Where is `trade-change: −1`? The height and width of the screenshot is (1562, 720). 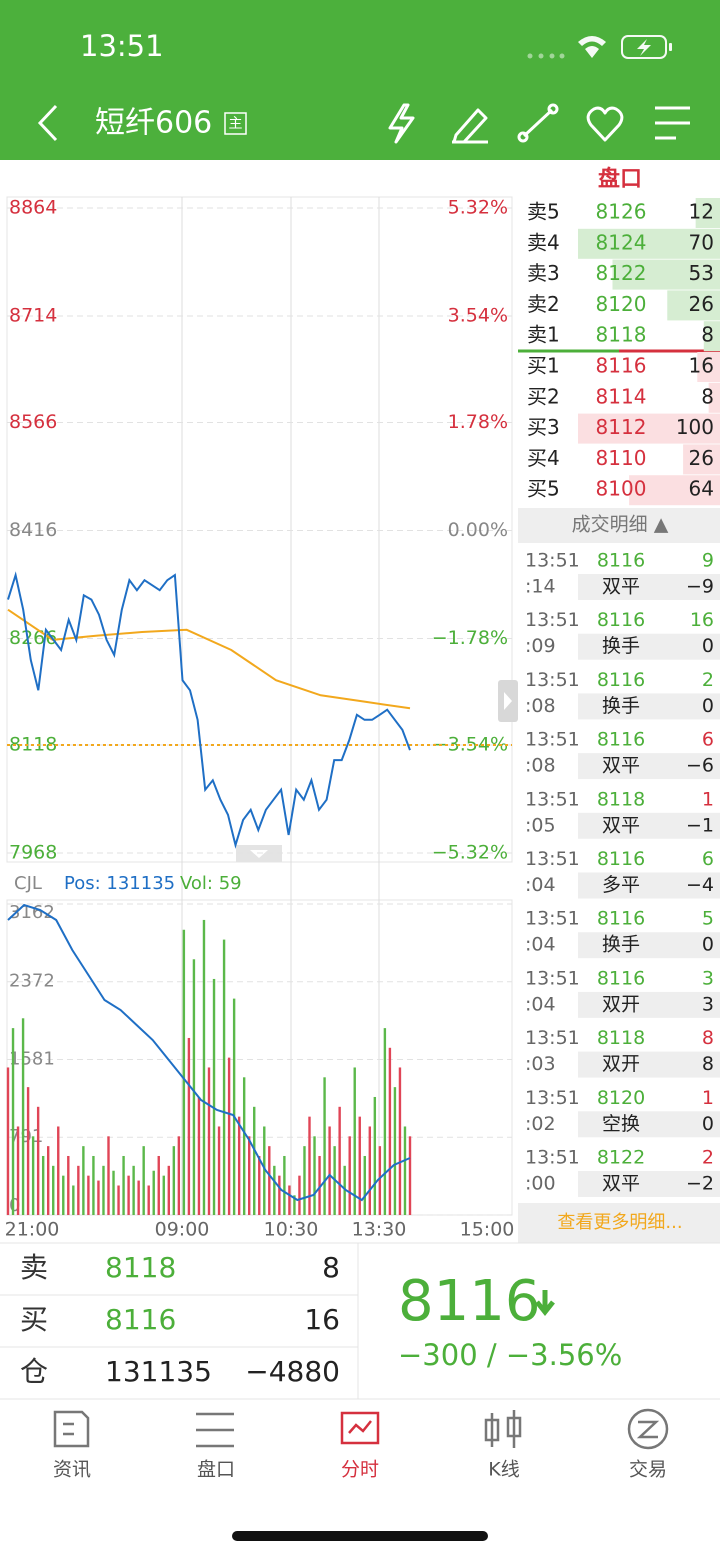 trade-change: −1 is located at coordinates (700, 825).